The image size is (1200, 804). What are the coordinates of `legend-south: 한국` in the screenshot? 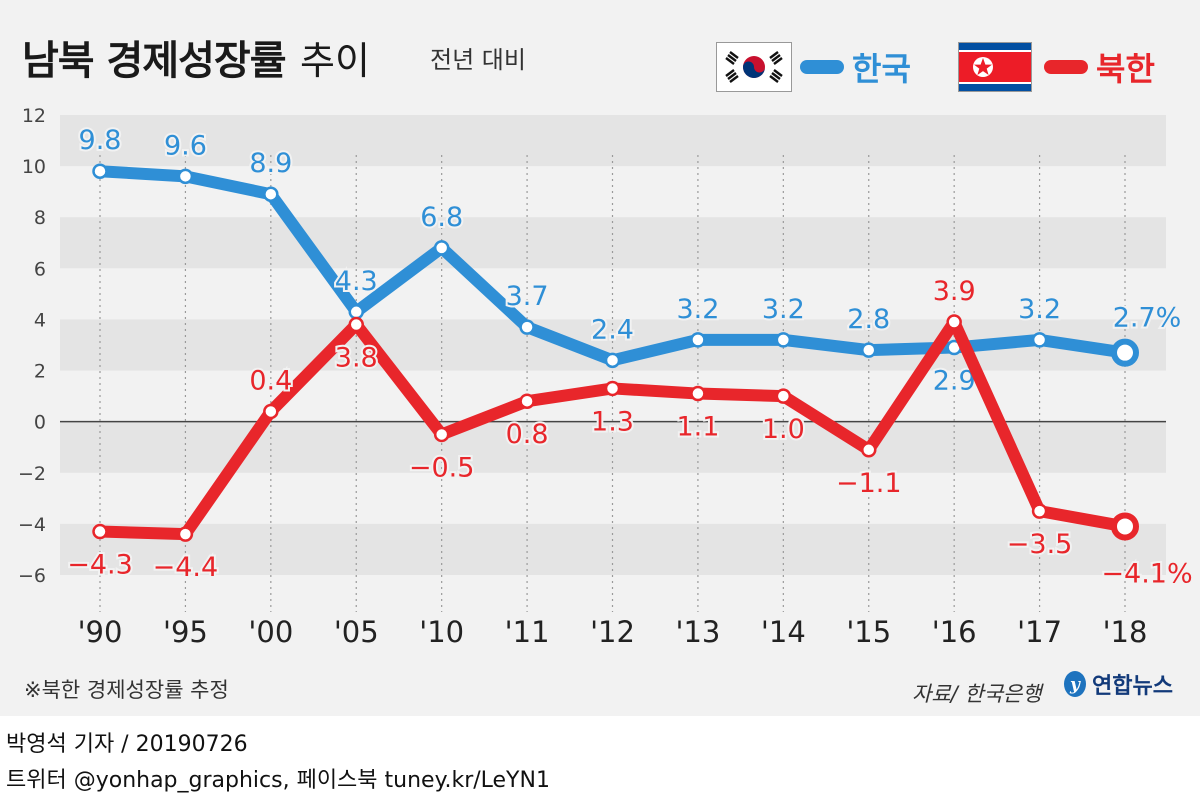 It's located at (855, 67).